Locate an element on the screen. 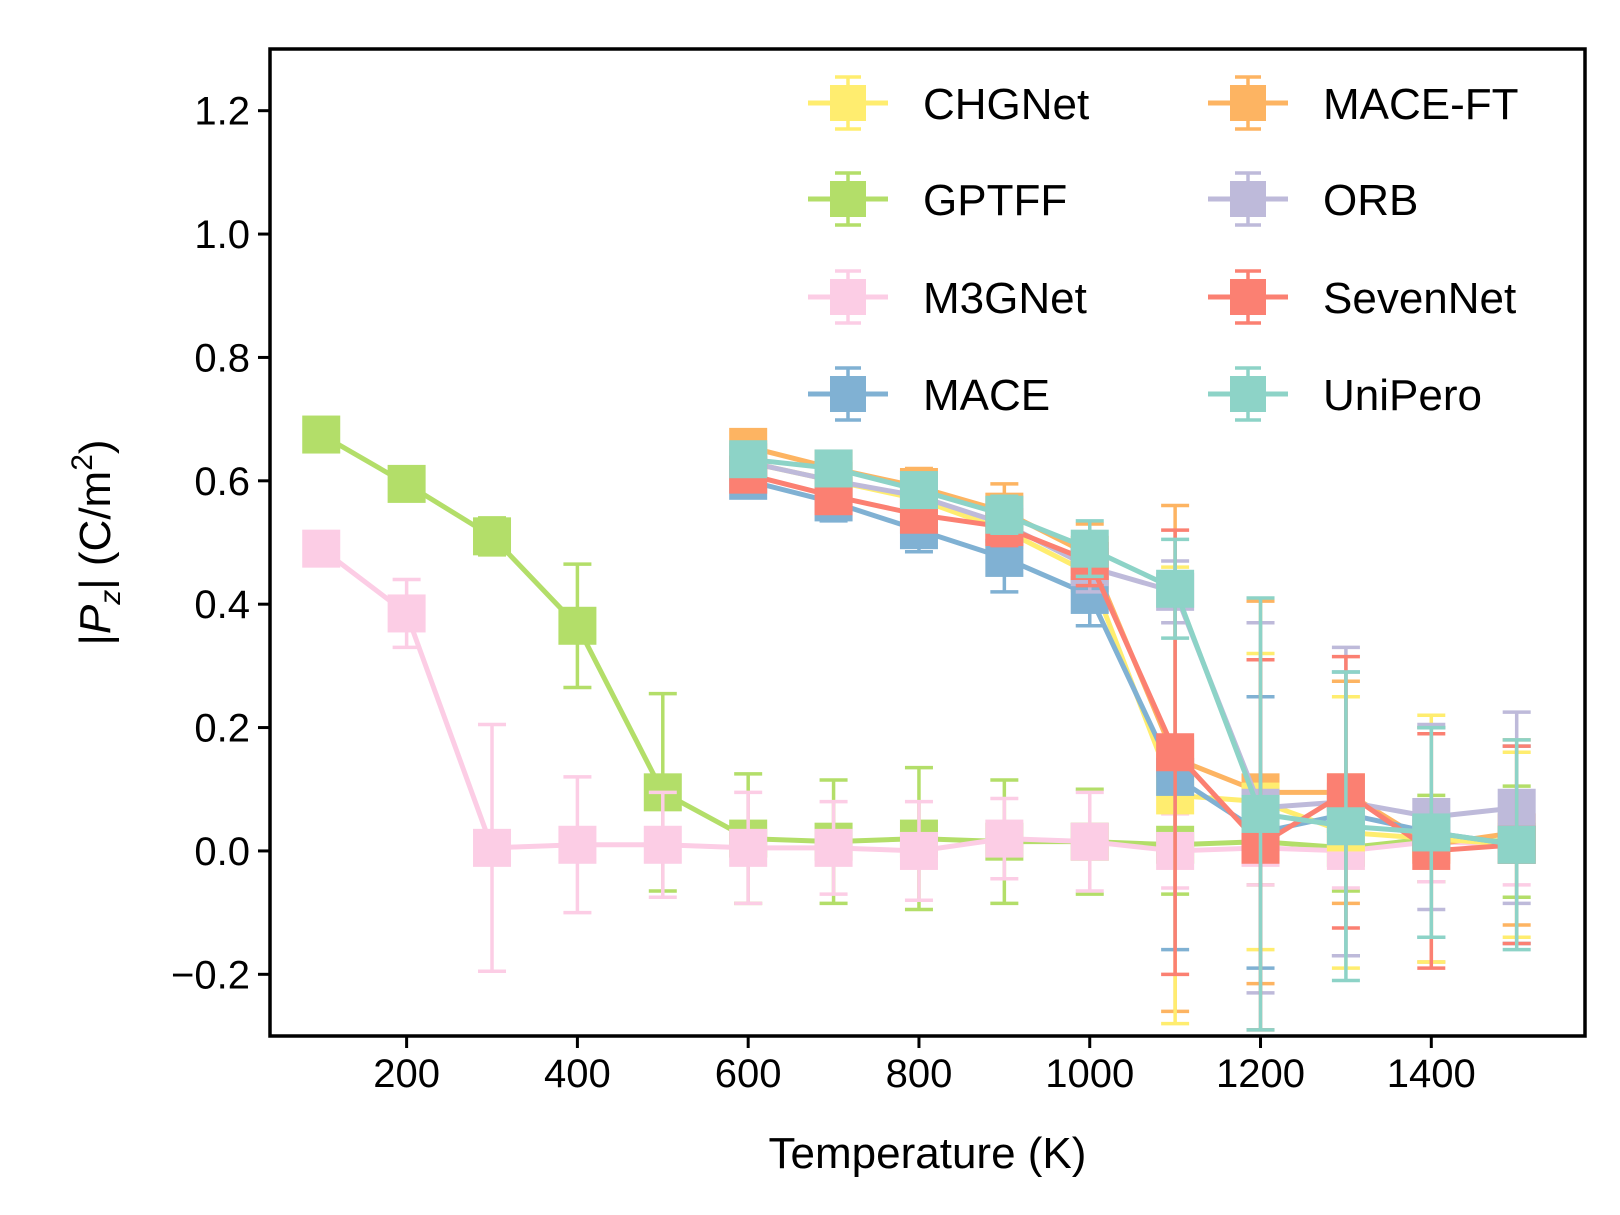 Image resolution: width=1620 pixels, height=1215 pixels. data-point-sevennet is located at coordinates (1175, 752).